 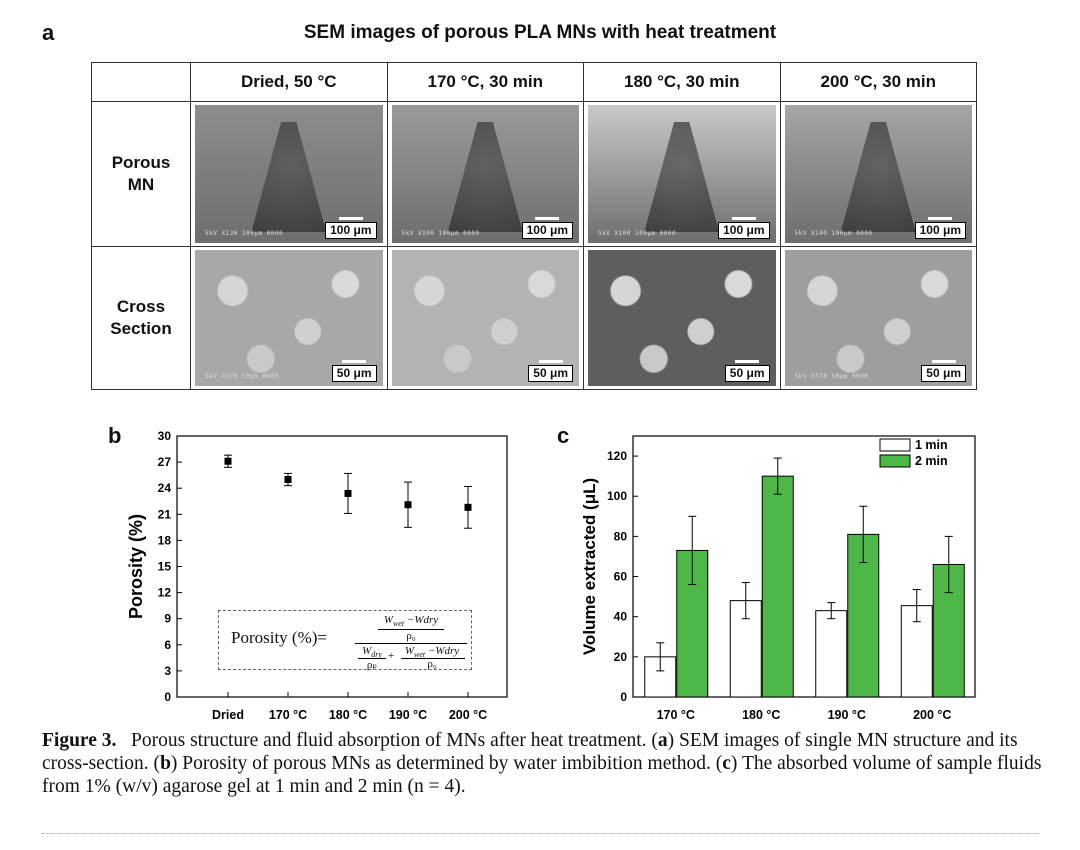 What do you see at coordinates (421, 620) in the screenshot?
I see `formula-rest: −Wdry` at bounding box center [421, 620].